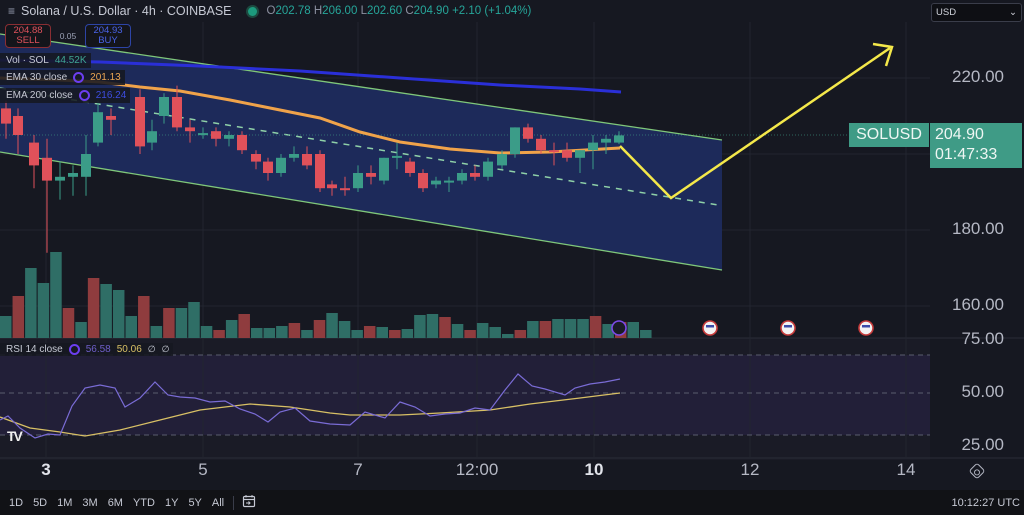 This screenshot has height=515, width=1024. I want to click on rsi-na-2: ∅, so click(165, 349).